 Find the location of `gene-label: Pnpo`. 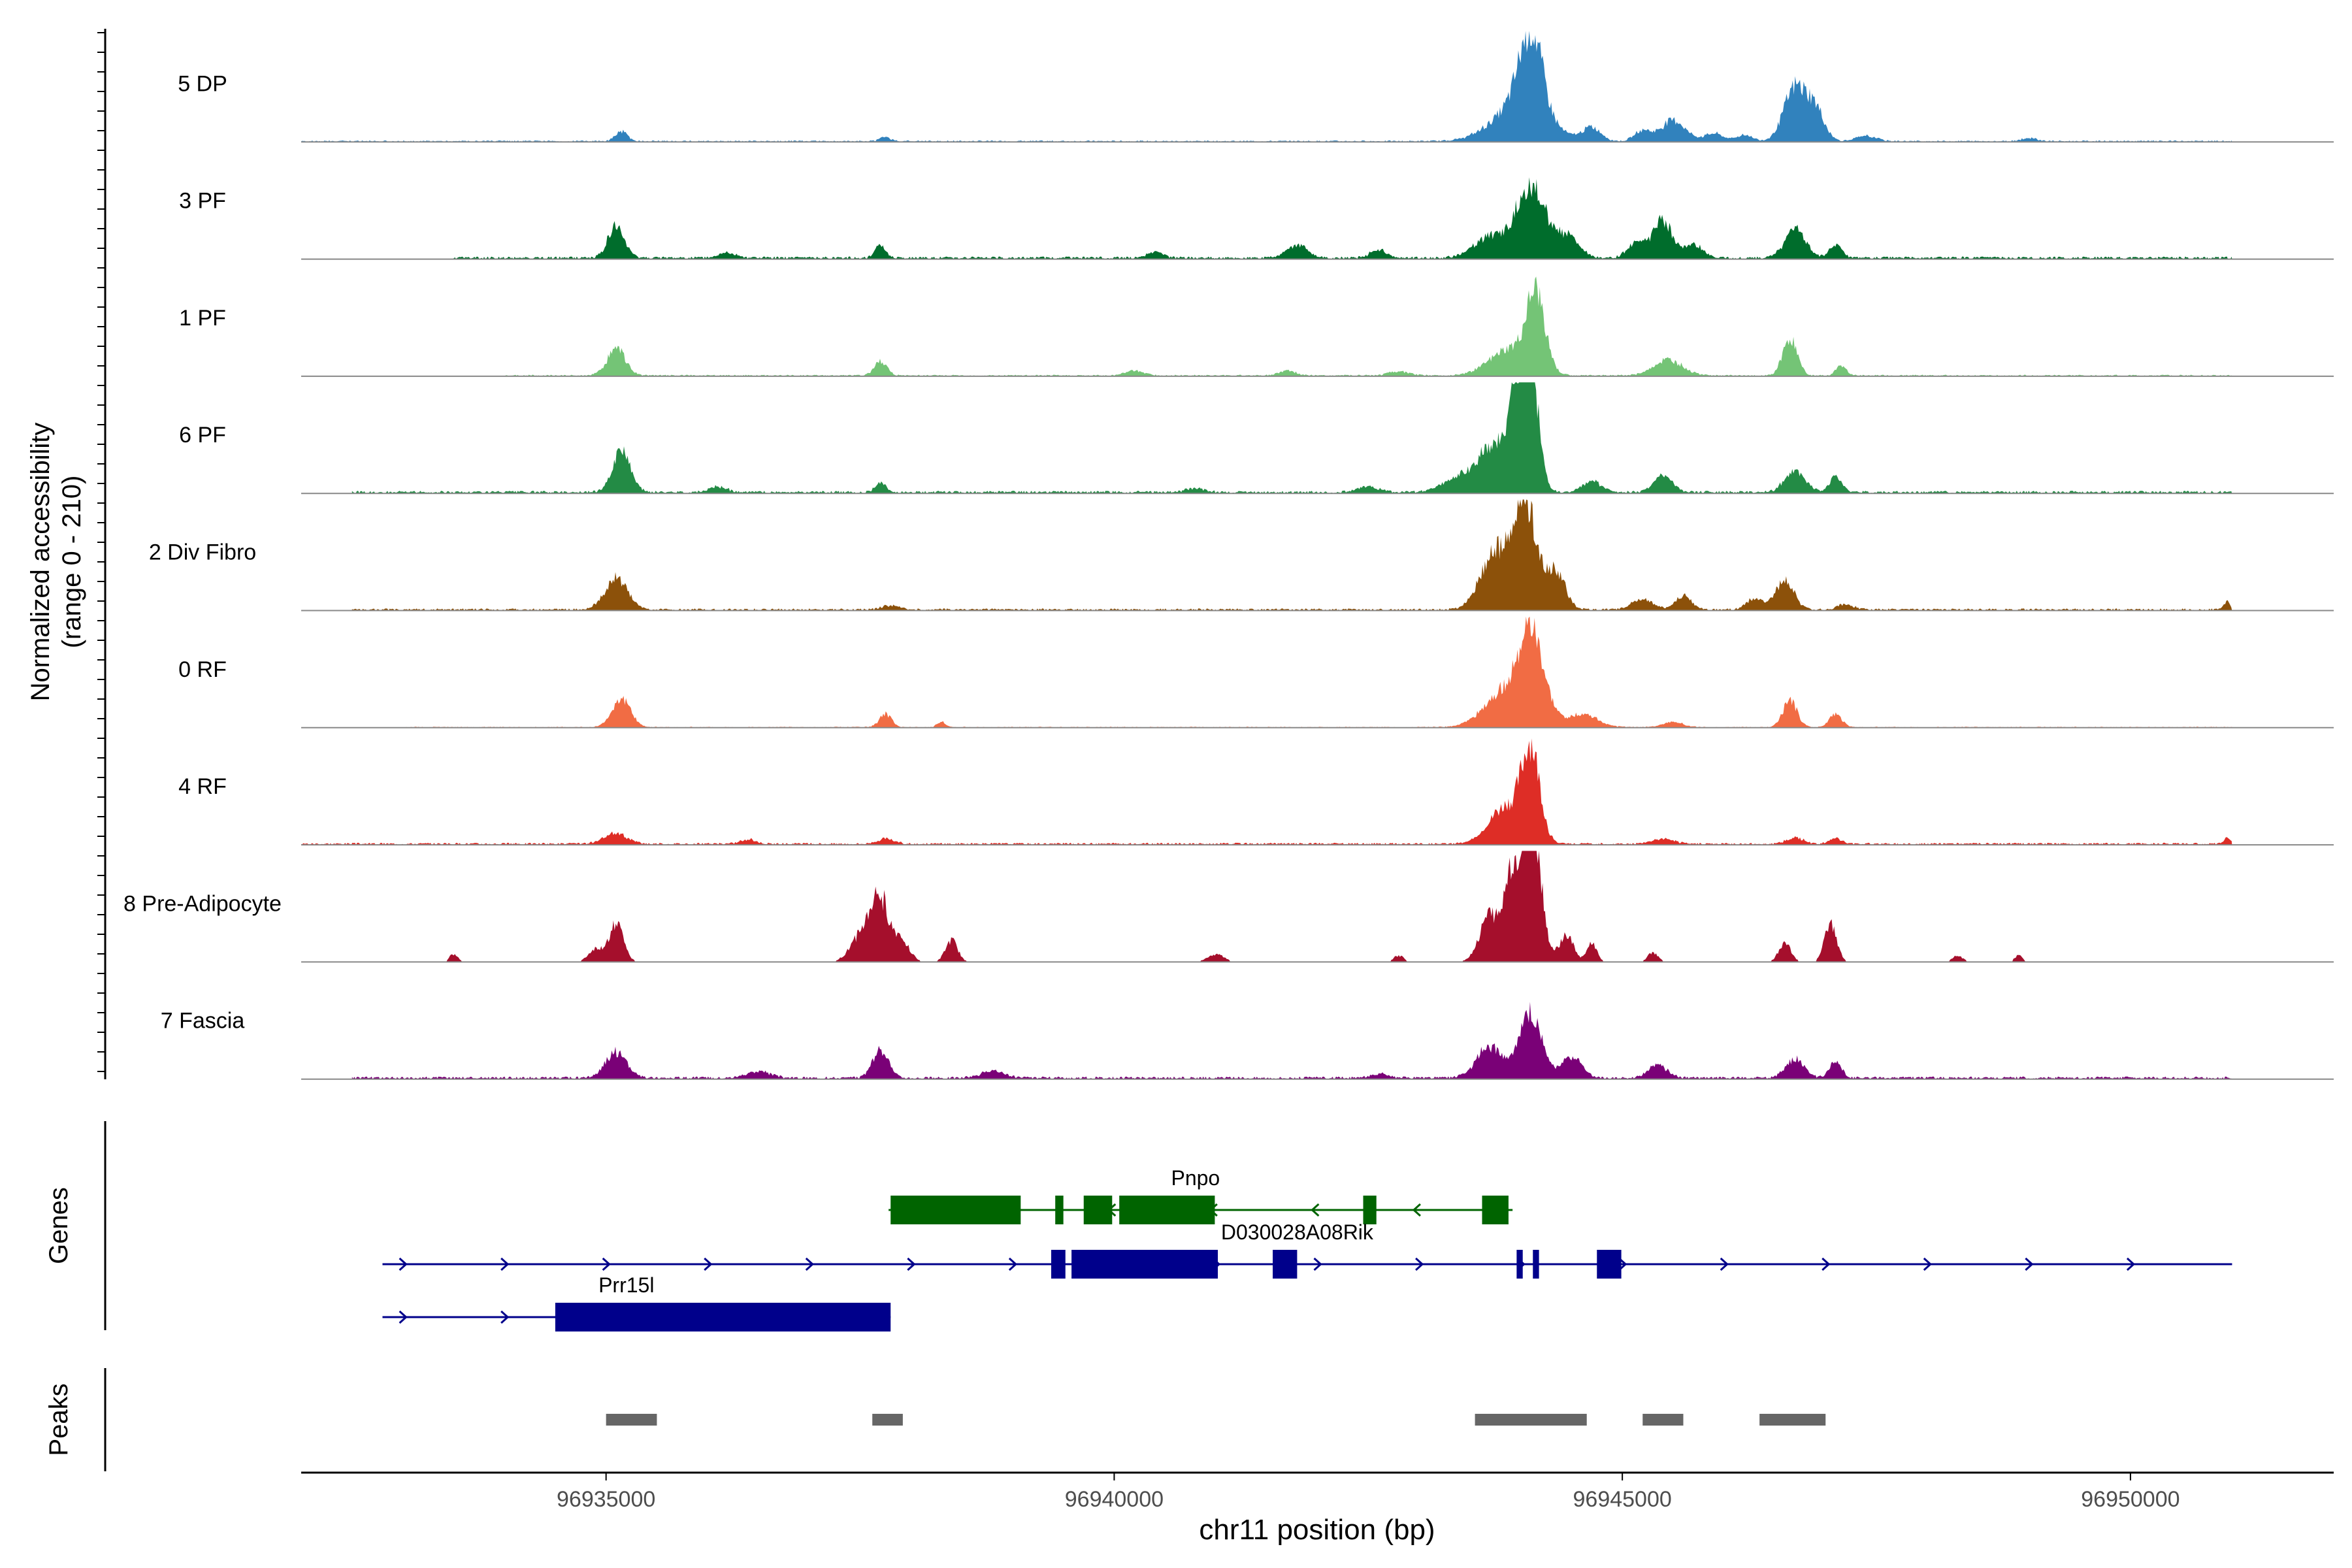

gene-label: Pnpo is located at coordinates (1195, 1178).